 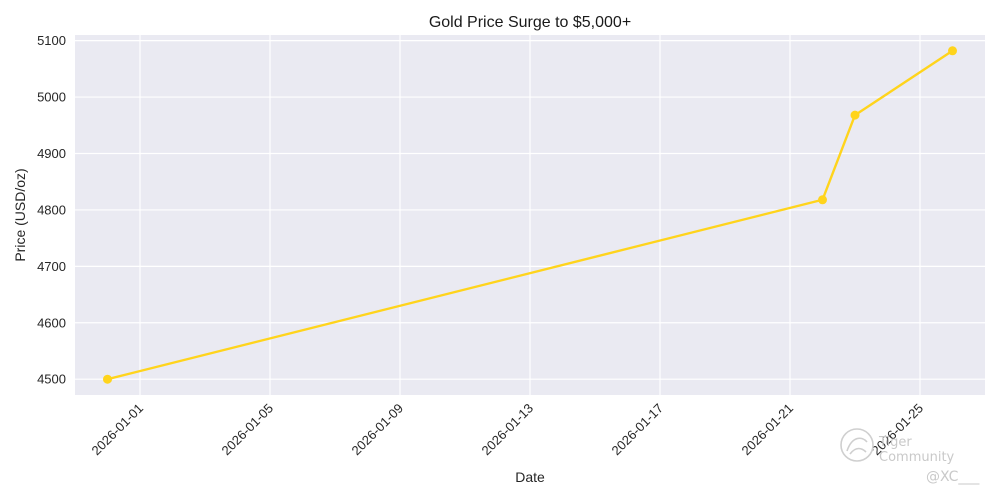 What do you see at coordinates (51, 266) in the screenshot?
I see `y-tick-label: 4700` at bounding box center [51, 266].